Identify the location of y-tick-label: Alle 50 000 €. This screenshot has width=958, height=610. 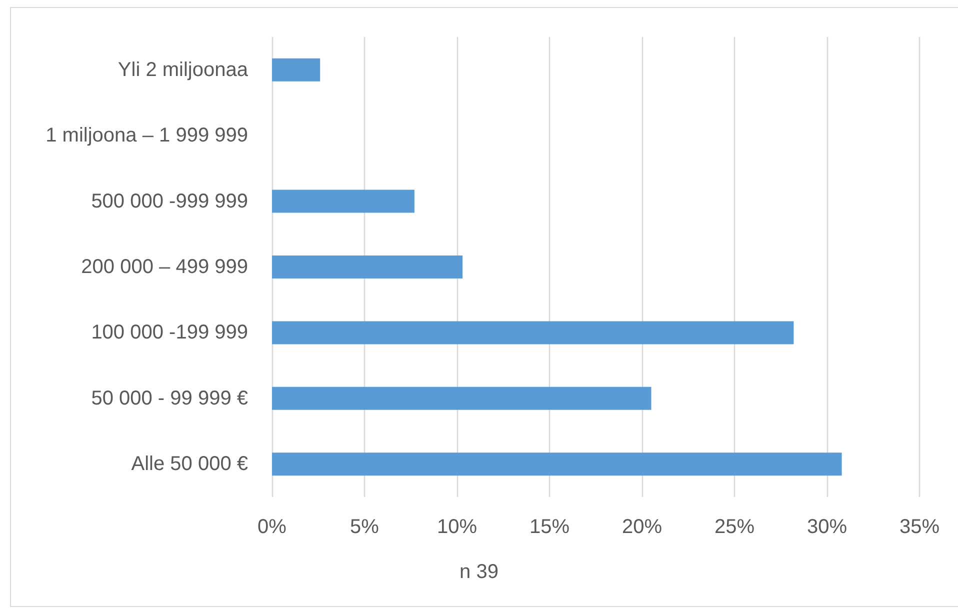
(189, 464).